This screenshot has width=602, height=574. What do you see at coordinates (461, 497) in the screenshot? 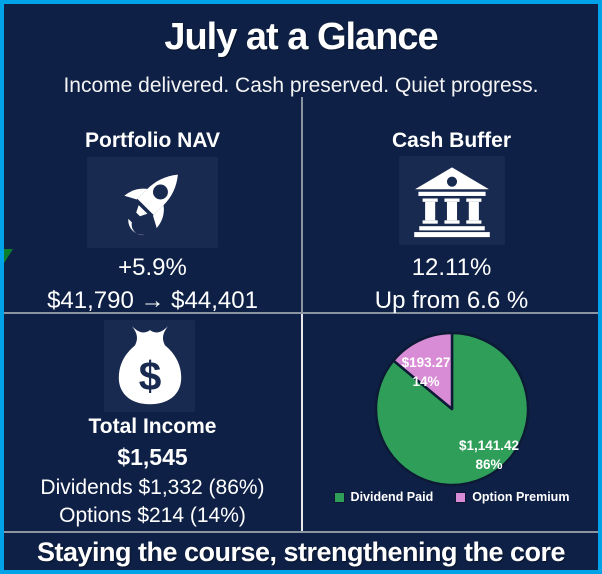
I see `legend-swatch-option` at bounding box center [461, 497].